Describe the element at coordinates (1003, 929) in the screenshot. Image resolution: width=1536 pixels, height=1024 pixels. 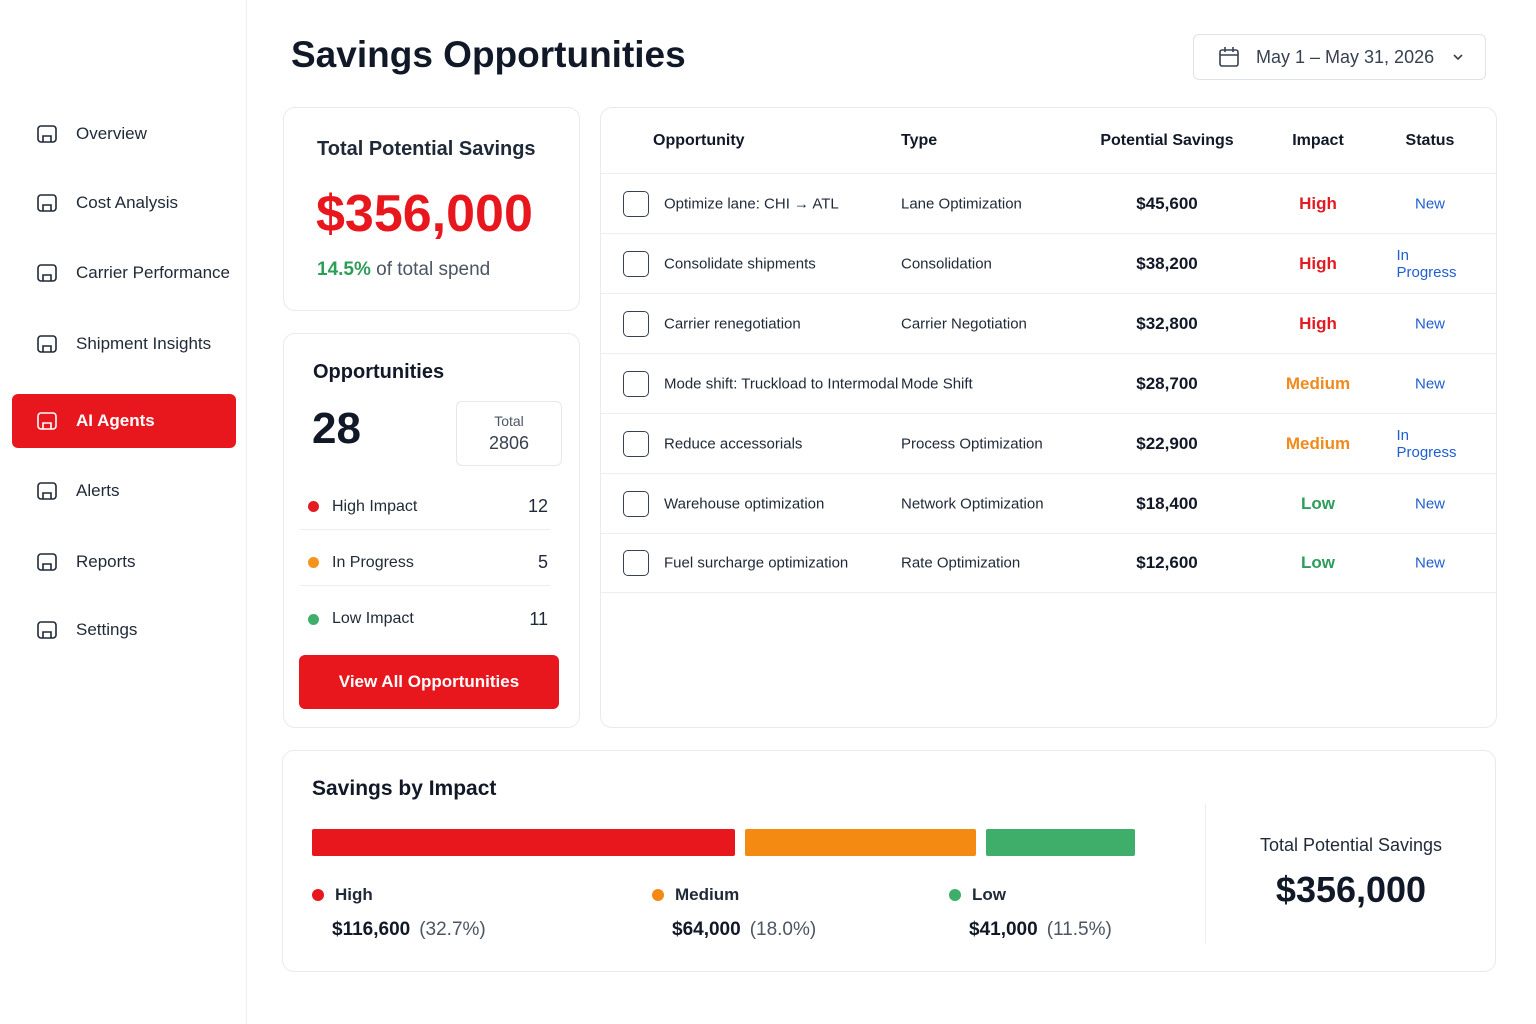
I see `legend-value: $41,000` at that location.